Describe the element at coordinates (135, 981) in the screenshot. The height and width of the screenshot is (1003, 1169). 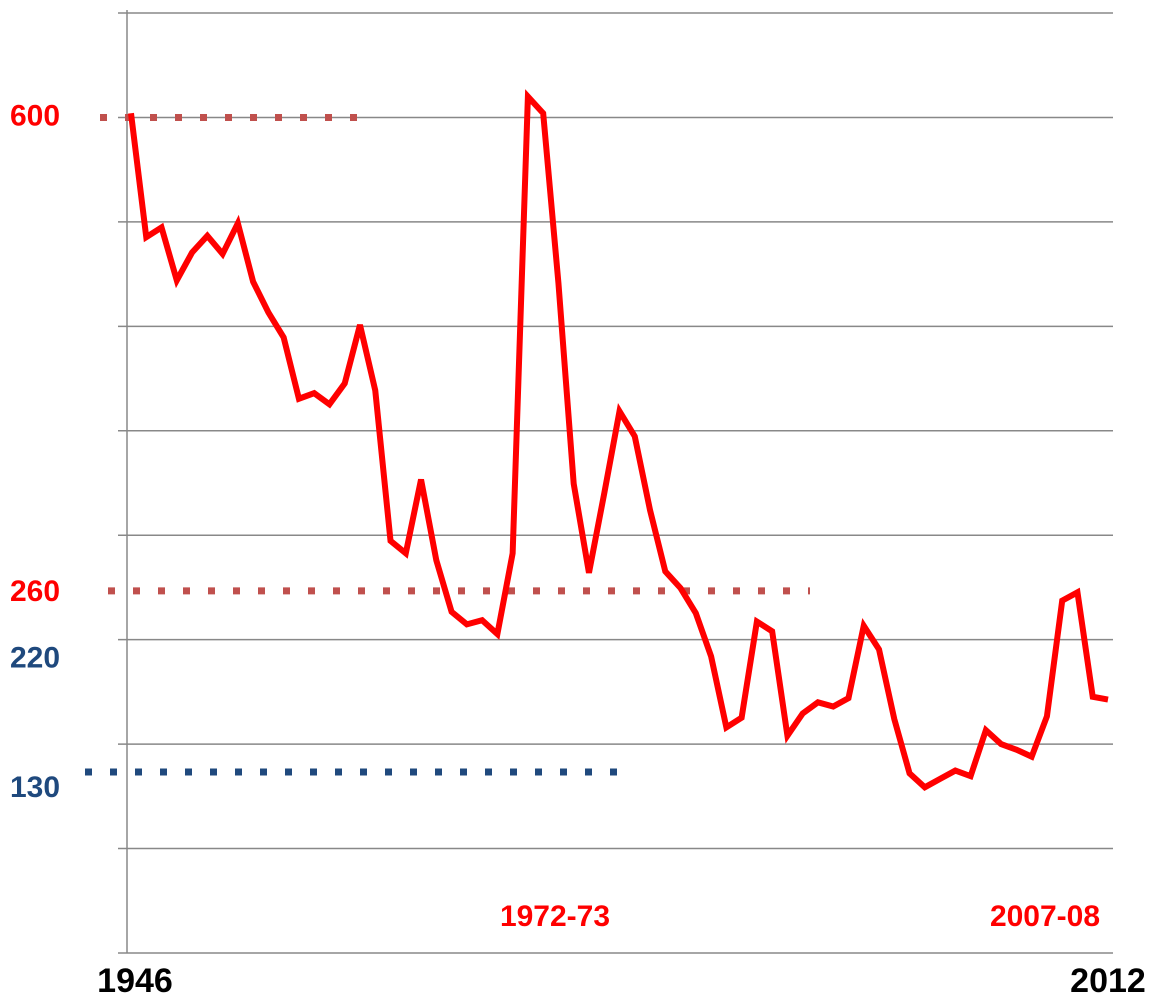
I see `x-tick-label: 1946` at that location.